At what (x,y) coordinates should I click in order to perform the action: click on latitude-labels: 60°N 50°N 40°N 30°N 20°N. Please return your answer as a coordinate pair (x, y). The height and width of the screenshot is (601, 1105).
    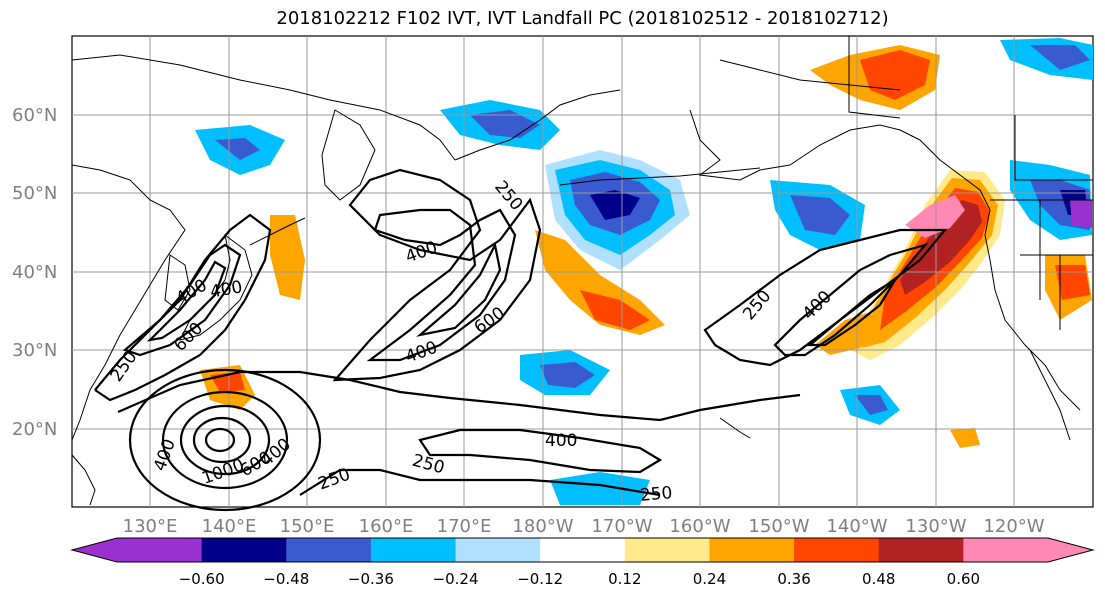
    Looking at the image, I should click on (34, 272).